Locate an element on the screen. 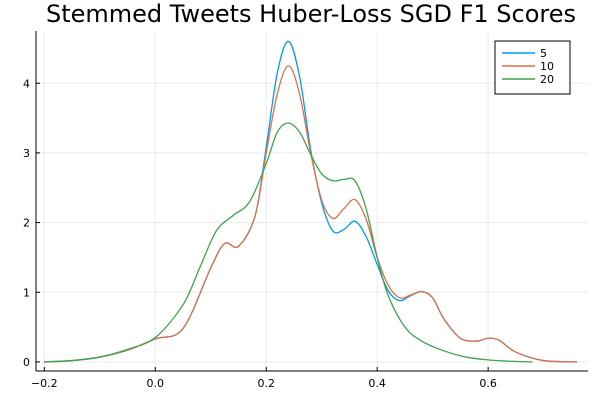 The width and height of the screenshot is (600, 400). y-tick-label: 4 is located at coordinates (26, 83).